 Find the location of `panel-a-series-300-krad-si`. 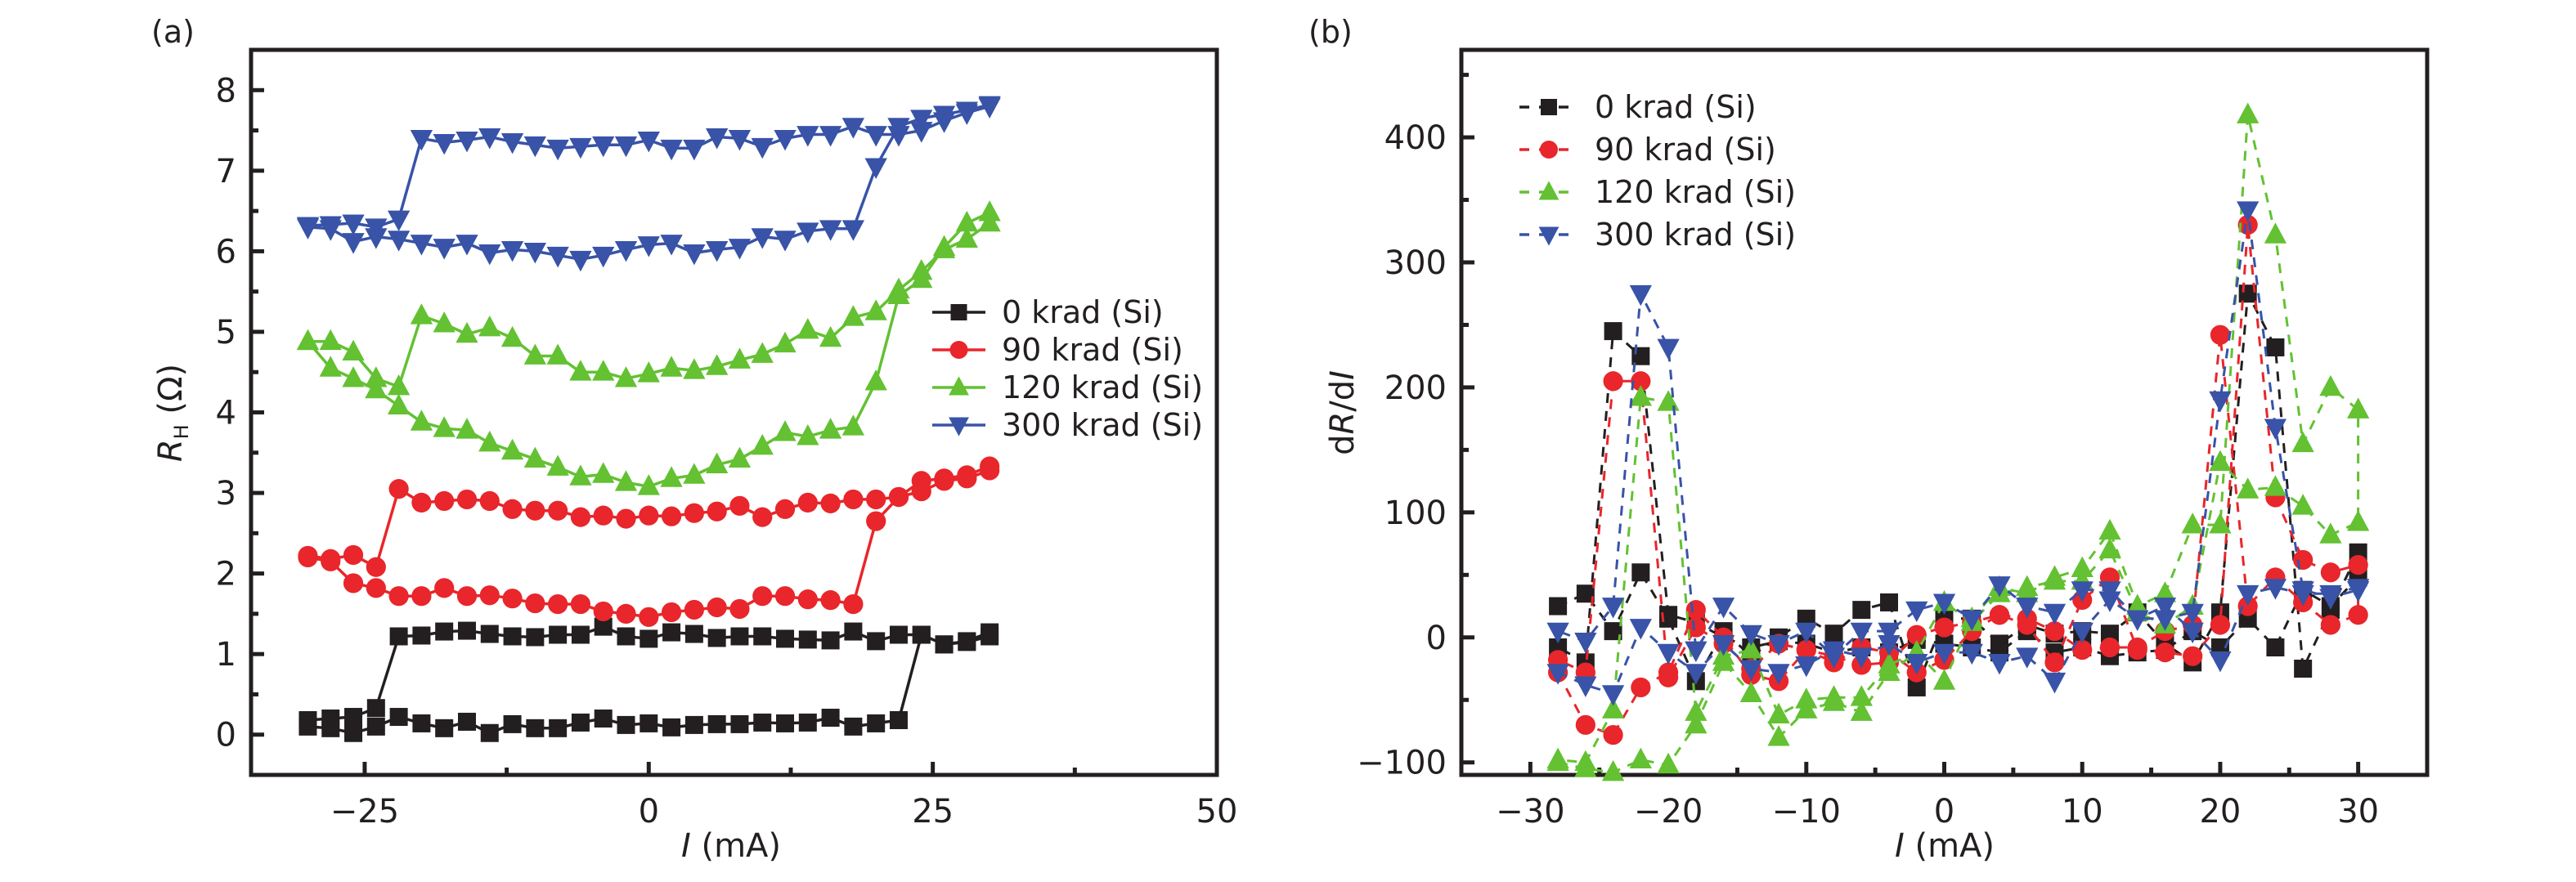

panel-a-series-300-krad-si is located at coordinates (649, 184).